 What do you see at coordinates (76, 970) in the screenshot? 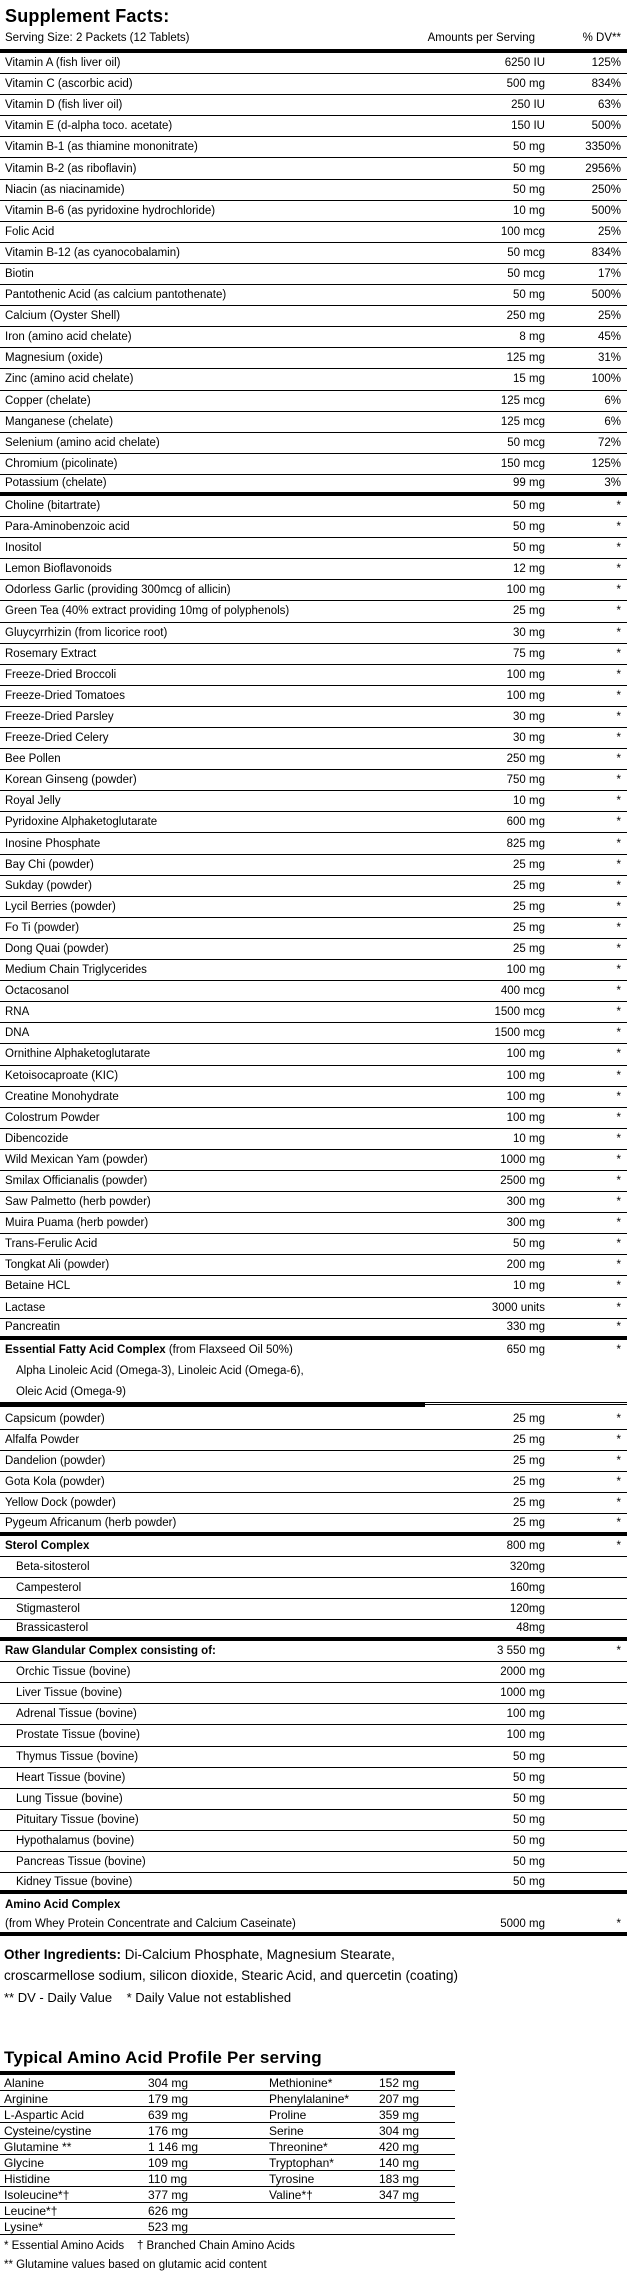
I see `ingredient-name: Medium Chain Triglycerides` at bounding box center [76, 970].